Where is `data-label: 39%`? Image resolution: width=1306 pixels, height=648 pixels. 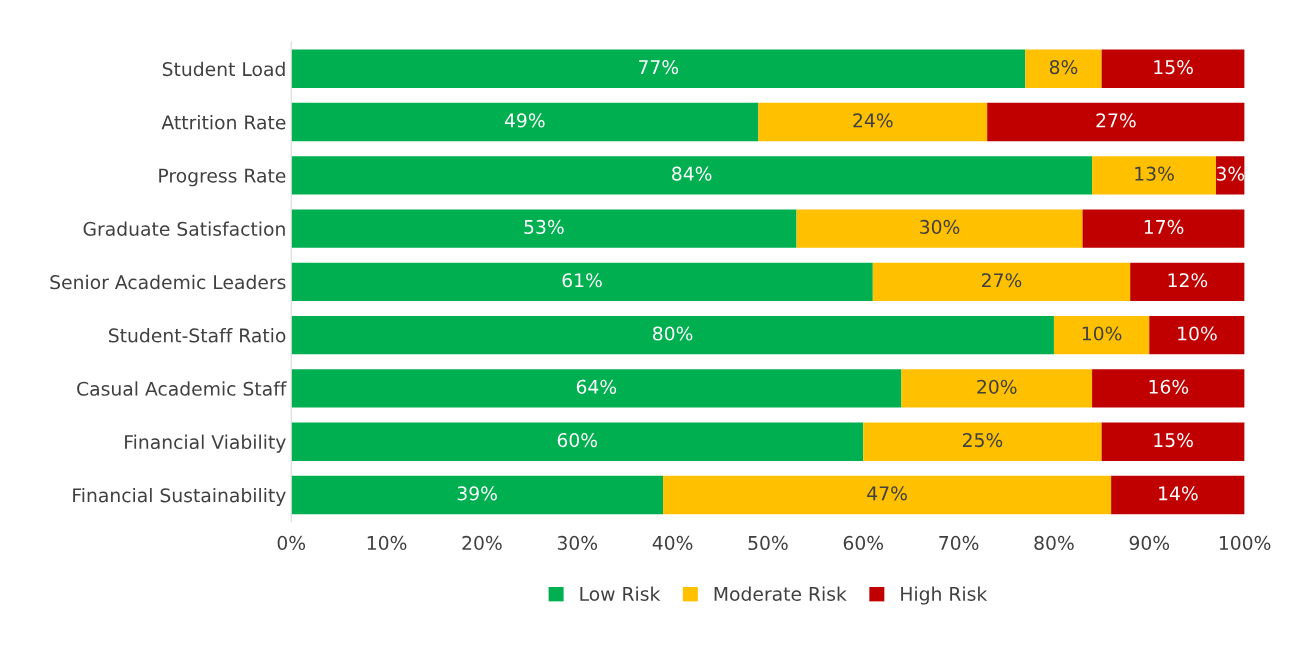 data-label: 39% is located at coordinates (477, 493).